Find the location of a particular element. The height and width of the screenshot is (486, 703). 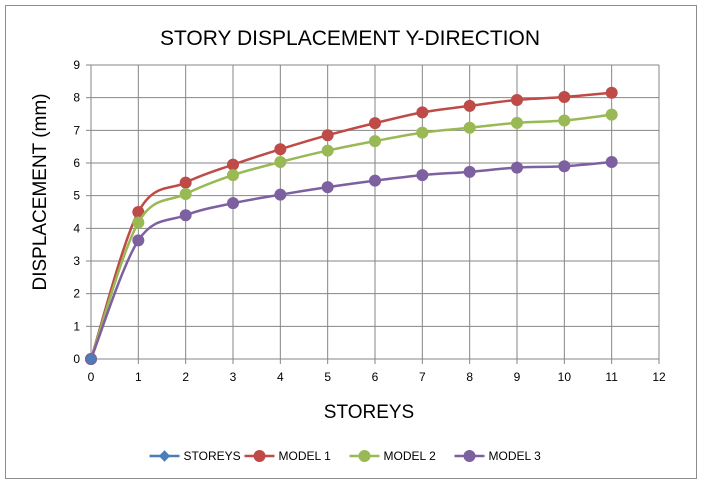

x-tick-label: 0 is located at coordinates (91, 377).